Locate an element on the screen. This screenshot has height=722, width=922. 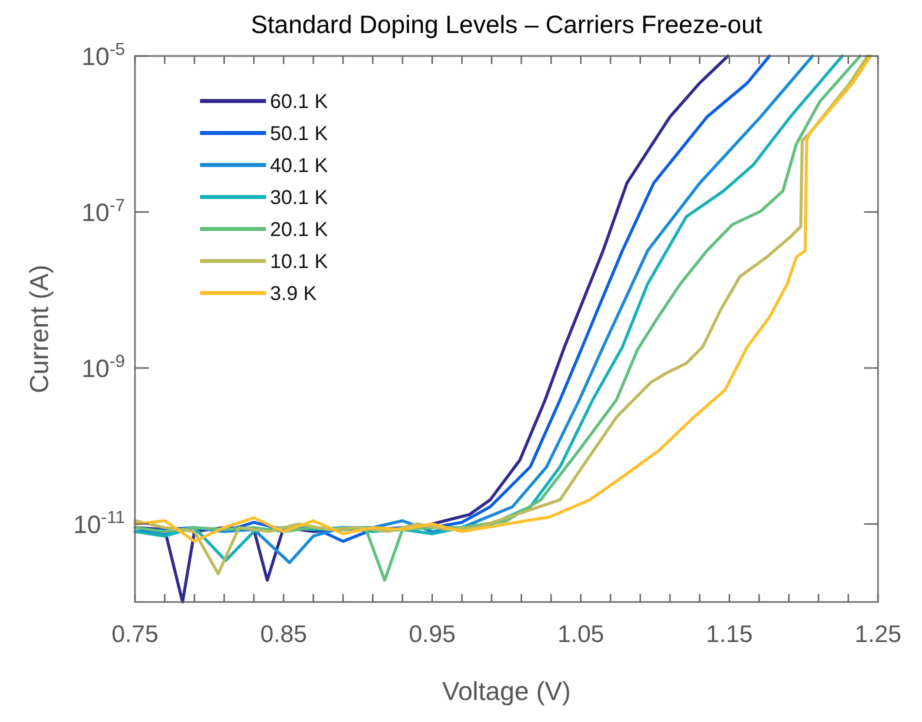
x-tick-label: 1.05 is located at coordinates (580, 634).